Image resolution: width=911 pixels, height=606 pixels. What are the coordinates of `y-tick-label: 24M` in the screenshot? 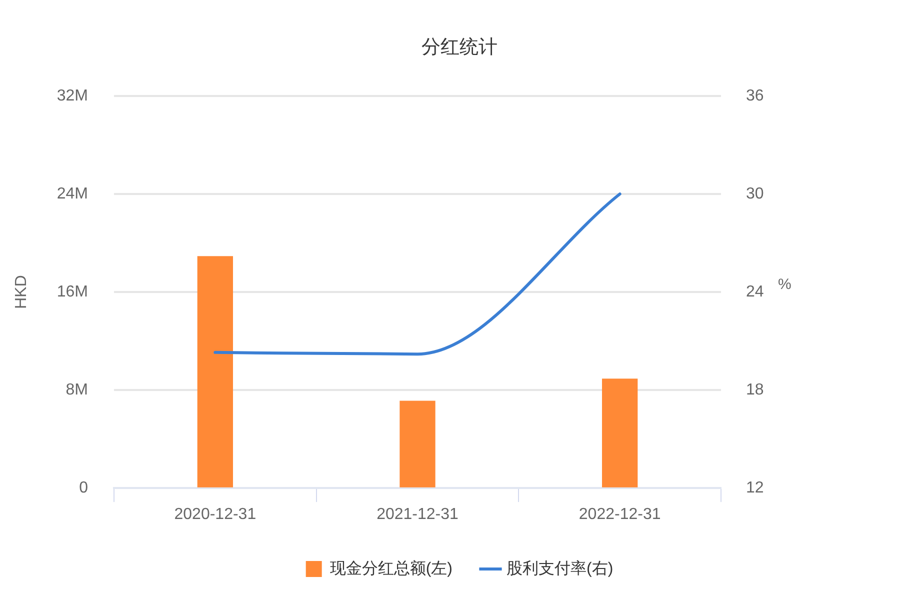 It's located at (72, 193).